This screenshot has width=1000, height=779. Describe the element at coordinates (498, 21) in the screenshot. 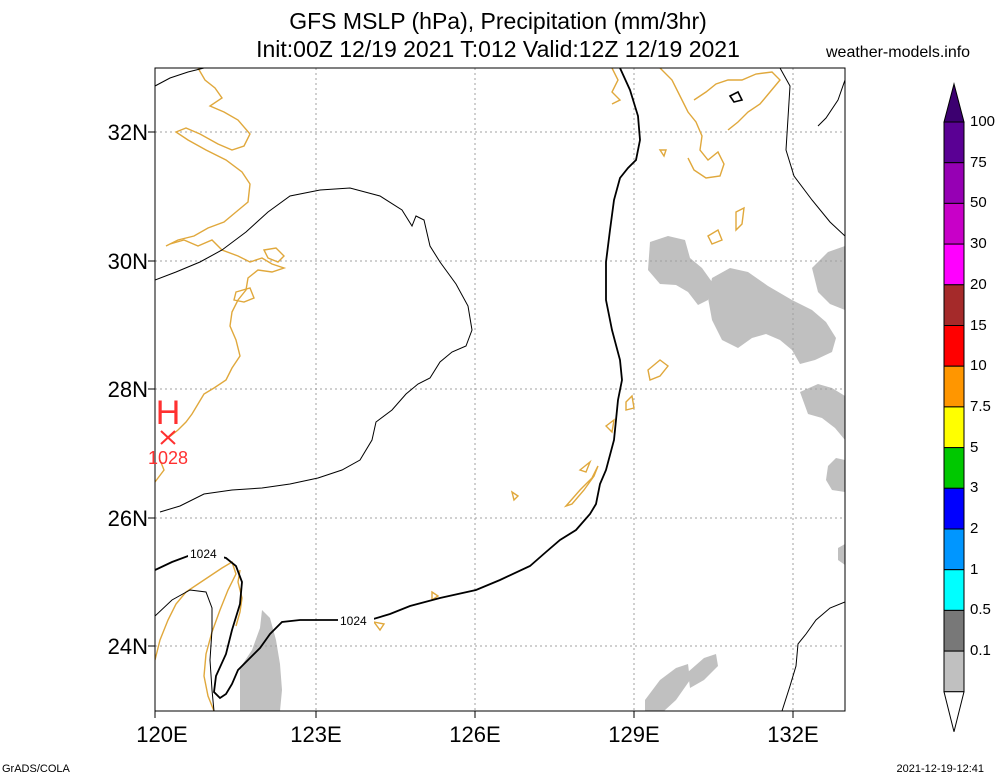

I see `chart-title: GFS MSLP (hPa), Precipitation (mm/3hr)` at that location.